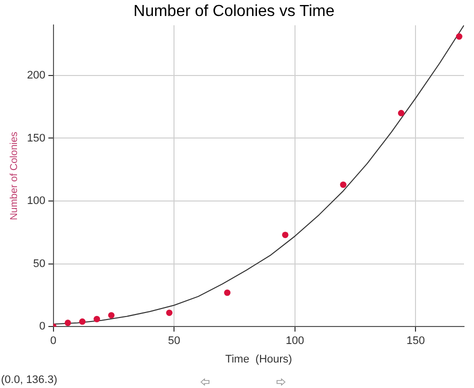  Describe the element at coordinates (415, 341) in the screenshot. I see `x-tick-label: 150` at that location.